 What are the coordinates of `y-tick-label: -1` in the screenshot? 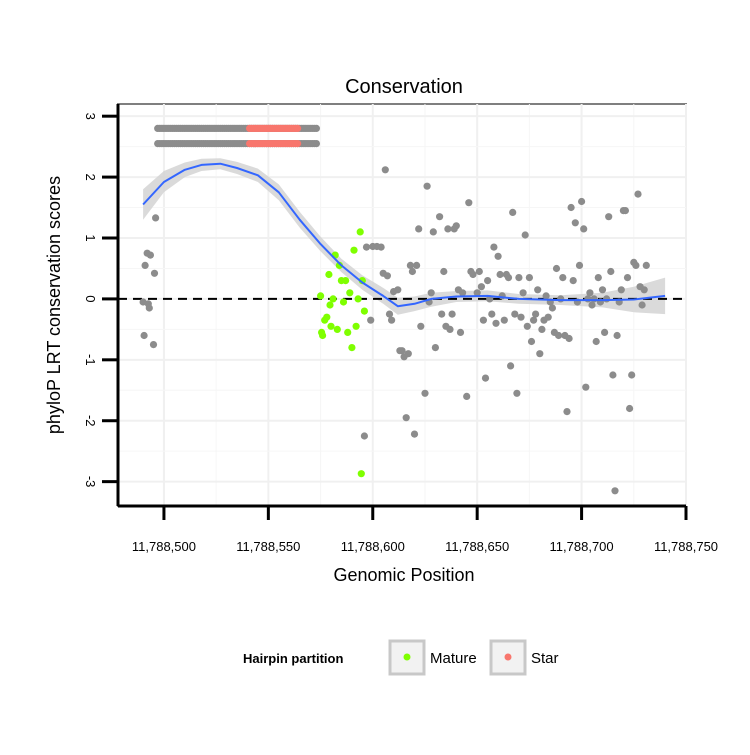 It's located at (90, 360).